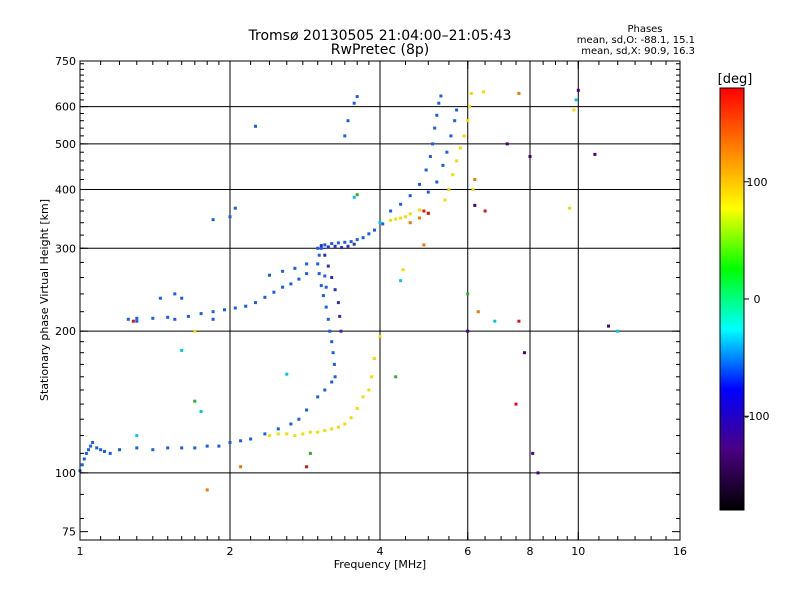 Image resolution: width=800 pixels, height=604 pixels. I want to click on y-tick-label: 750, so click(65, 61).